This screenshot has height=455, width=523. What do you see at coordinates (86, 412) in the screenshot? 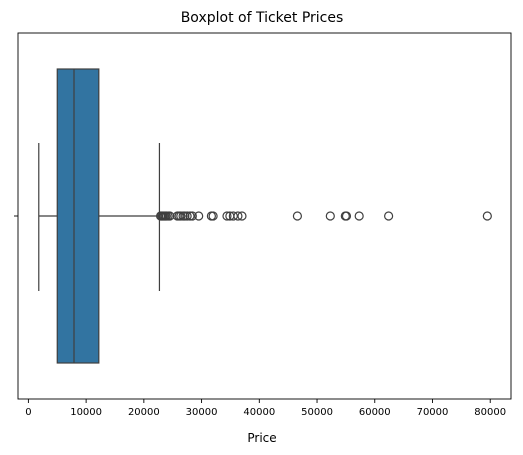
I see `x-tick-label: 10000` at bounding box center [86, 412].